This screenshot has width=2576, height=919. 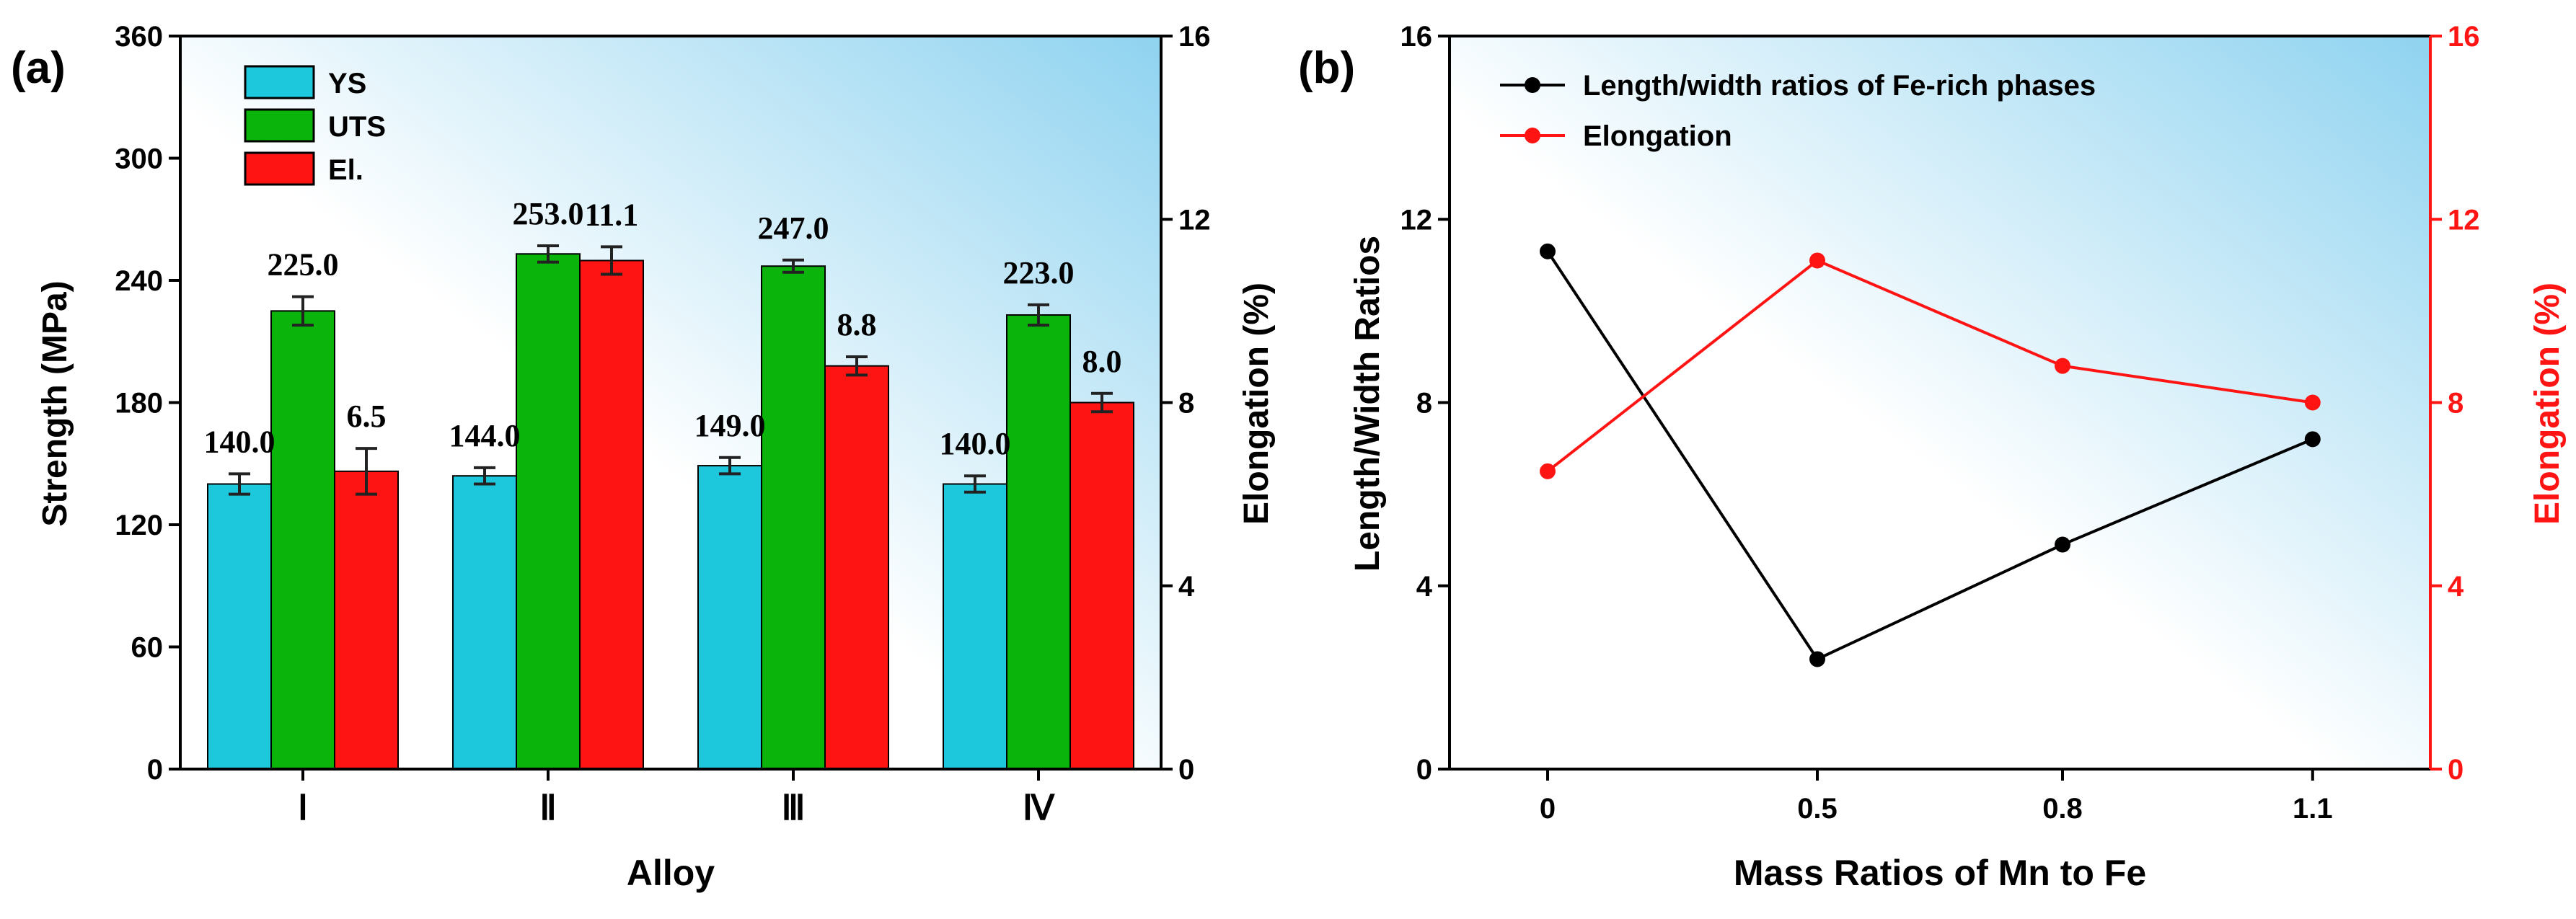 What do you see at coordinates (1186, 770) in the screenshot?
I see `y2-tick-label-0: 0` at bounding box center [1186, 770].